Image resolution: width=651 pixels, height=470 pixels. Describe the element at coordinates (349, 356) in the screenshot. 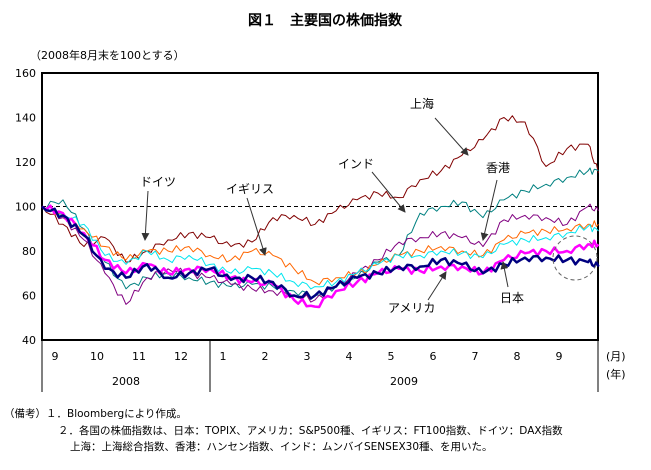

I see `x-tick-label: 4` at that location.